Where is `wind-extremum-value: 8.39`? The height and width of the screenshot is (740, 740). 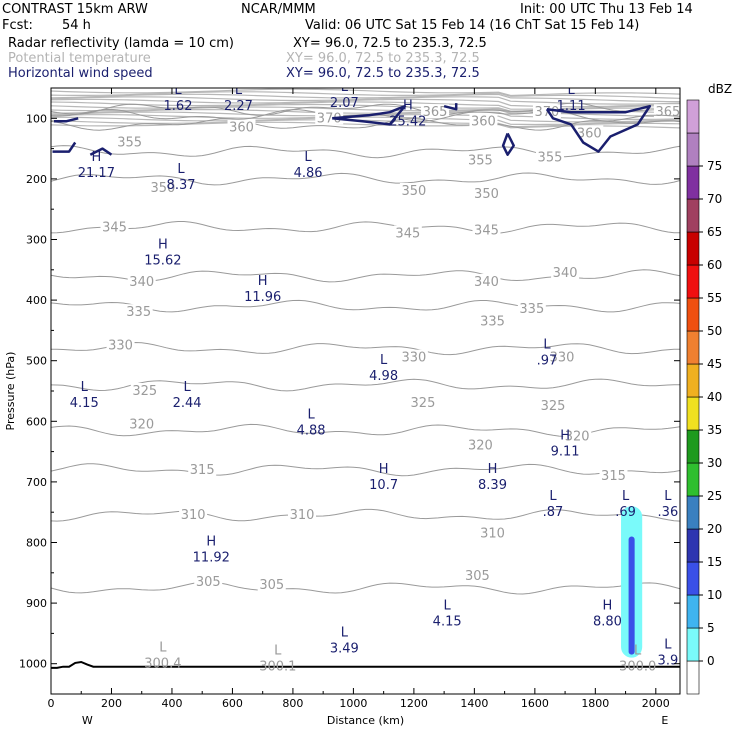 wind-extremum-value: 8.39 is located at coordinates (492, 485).